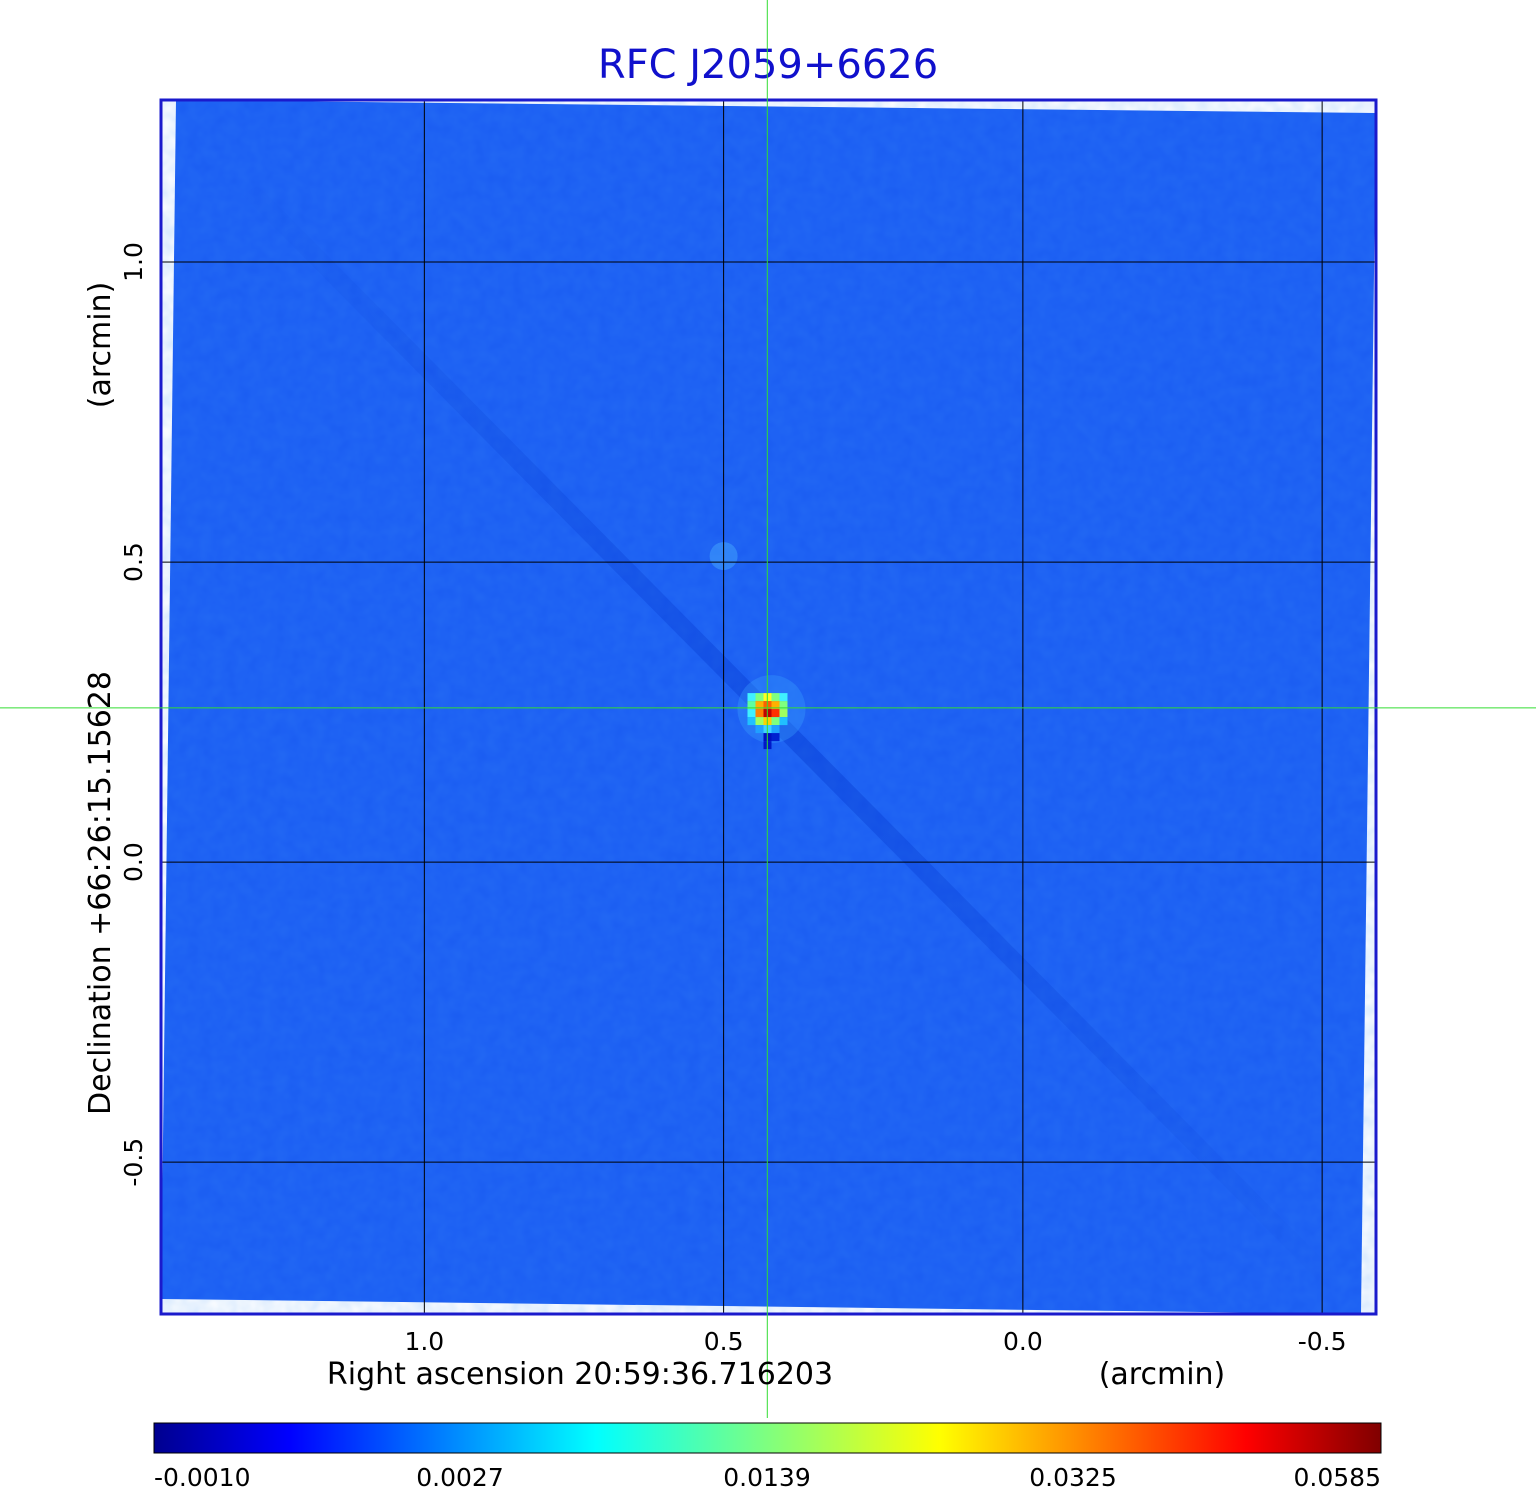 This screenshot has width=1536, height=1511. What do you see at coordinates (133, 714) in the screenshot?
I see `y-tick-labels: 1.0 0.5 0.0 -0.5` at bounding box center [133, 714].